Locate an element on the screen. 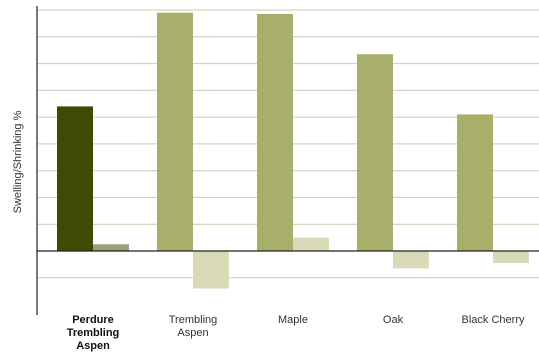 This screenshot has height=358, width=539. x-tick-label: Perdure Trembling Aspen is located at coordinates (93, 333).